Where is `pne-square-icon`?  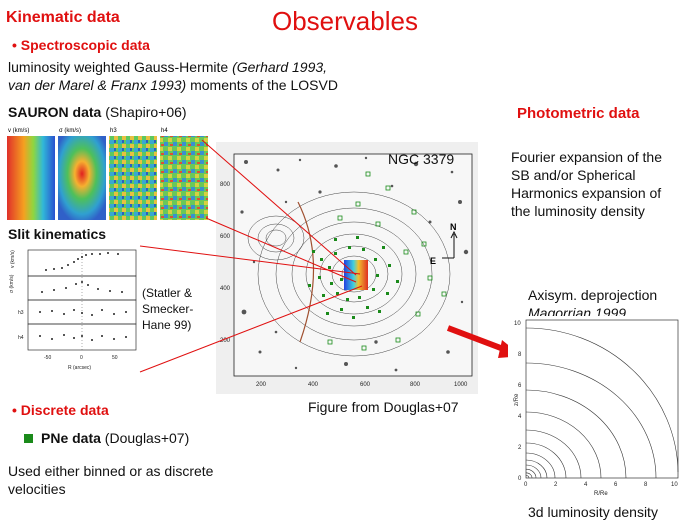 pne-square-icon is located at coordinates (28, 438).